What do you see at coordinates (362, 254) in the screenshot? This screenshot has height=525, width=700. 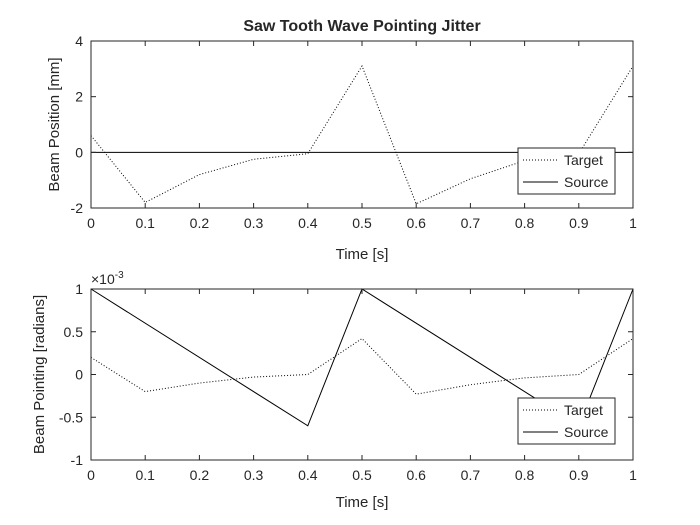 I see `top-plot-x-label: Time [s]` at bounding box center [362, 254].